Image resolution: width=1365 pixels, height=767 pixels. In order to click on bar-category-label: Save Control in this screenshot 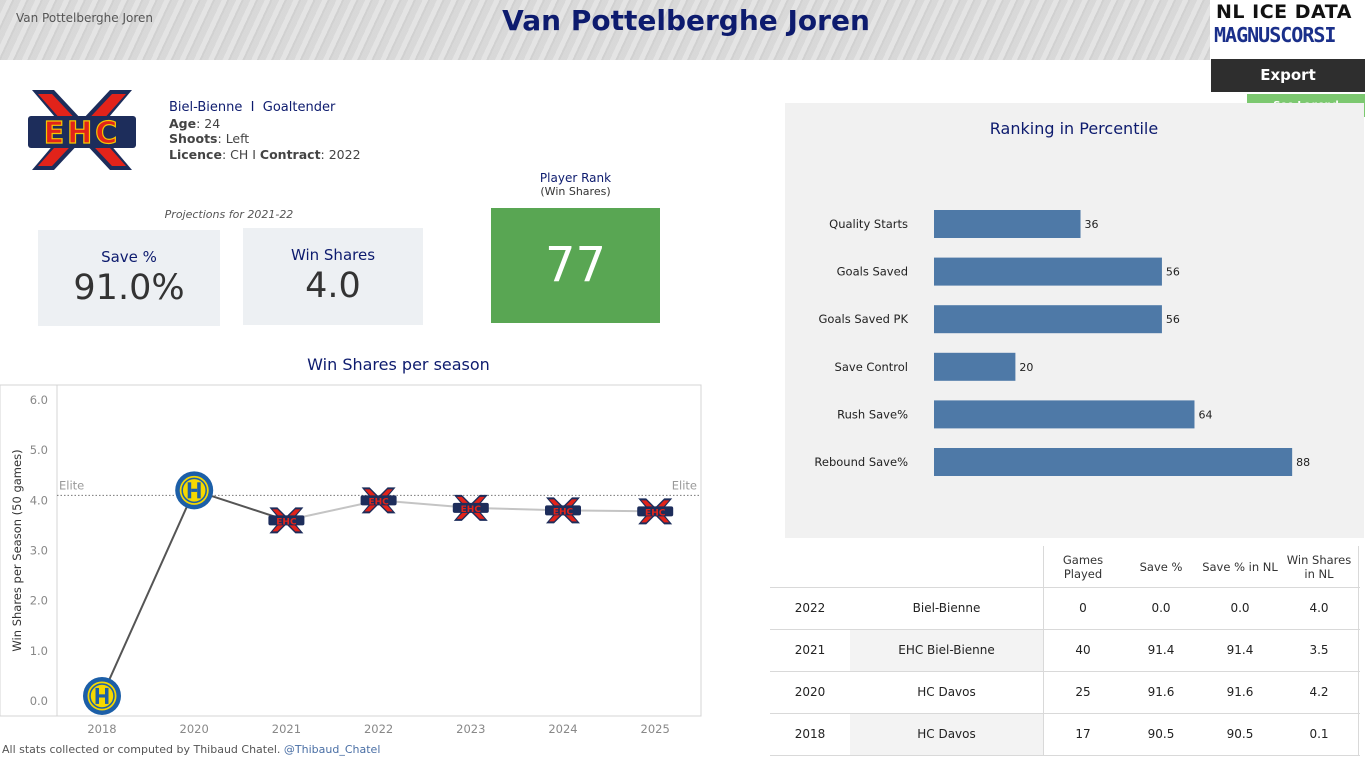, I will do `click(871, 367)`.